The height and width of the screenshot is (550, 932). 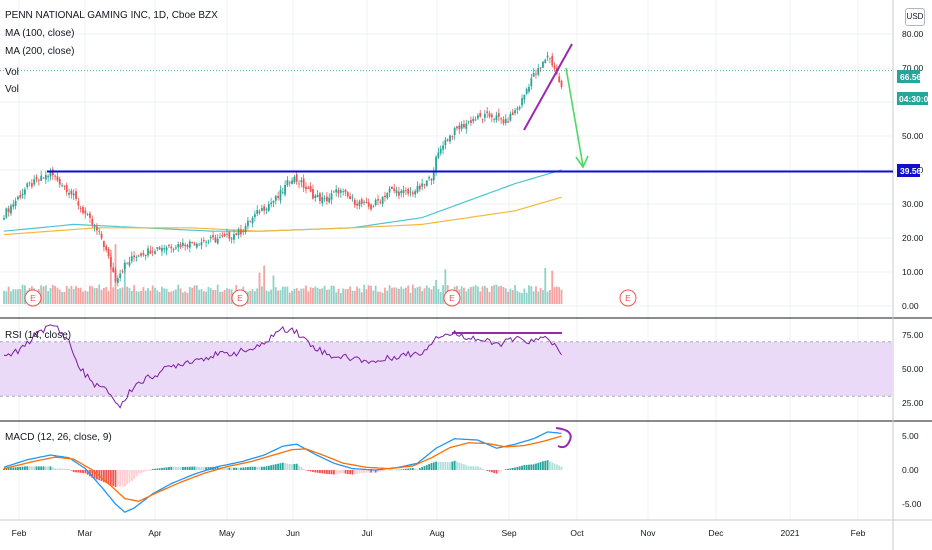 What do you see at coordinates (915, 17) in the screenshot?
I see `currency-button: USD` at bounding box center [915, 17].